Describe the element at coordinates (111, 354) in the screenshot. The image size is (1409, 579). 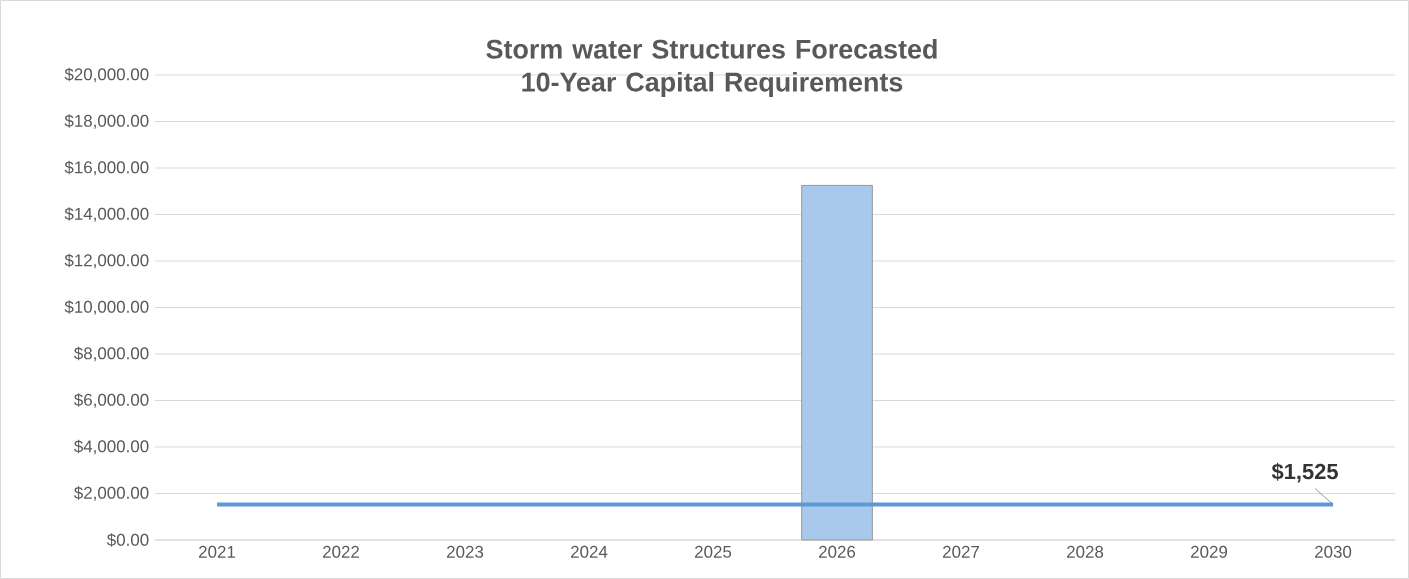
I see `y-tick-label: $8,000.00` at that location.